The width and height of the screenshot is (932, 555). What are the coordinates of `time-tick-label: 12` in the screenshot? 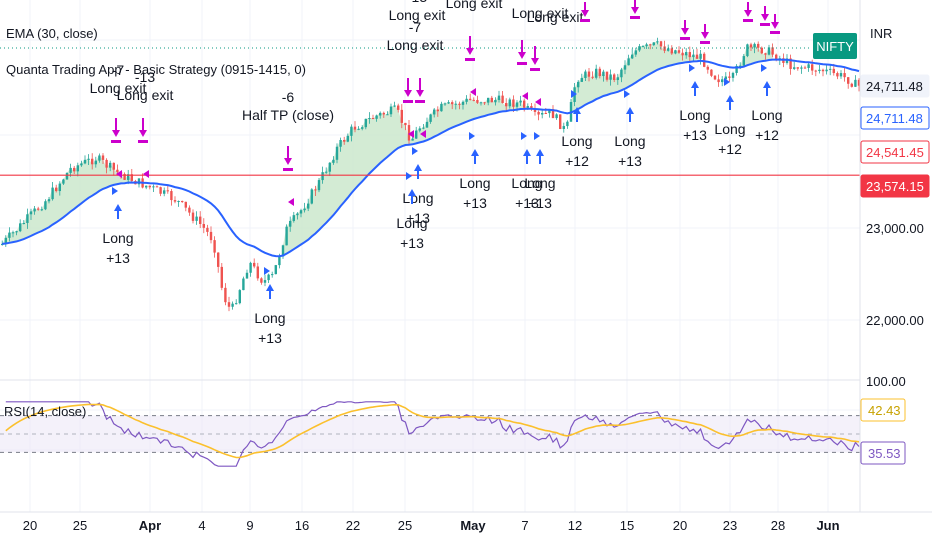 It's located at (575, 525).